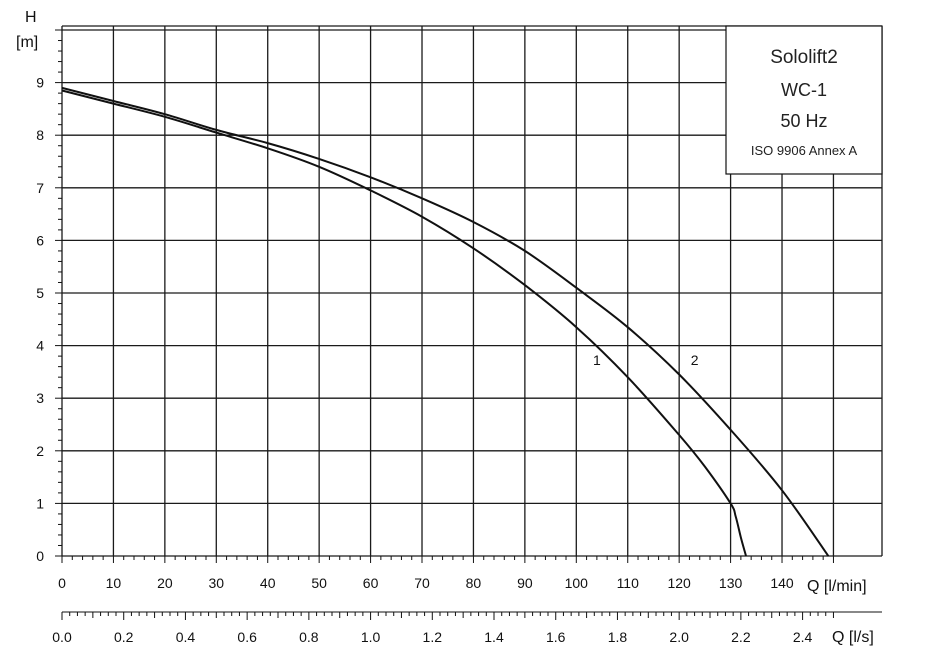  What do you see at coordinates (40, 451) in the screenshot?
I see `y-tick-label: 2` at bounding box center [40, 451].